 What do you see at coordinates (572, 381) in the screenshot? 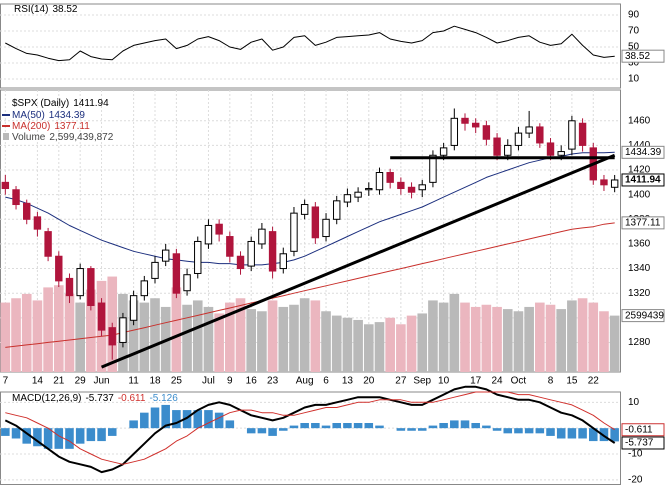
I see `x-tick-label: 15` at bounding box center [572, 381].